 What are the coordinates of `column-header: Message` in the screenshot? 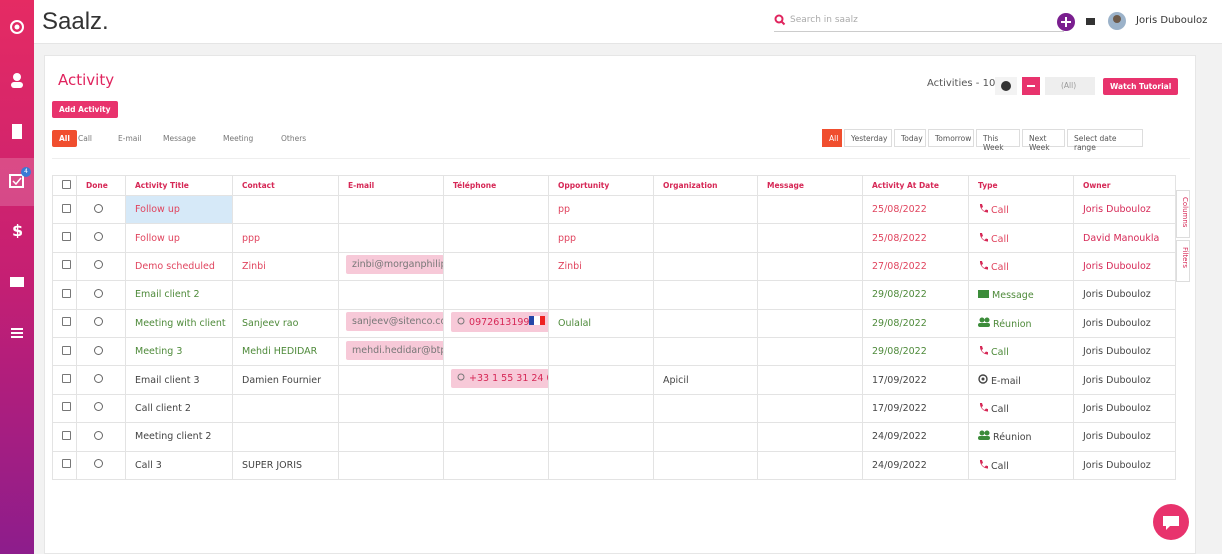 It's located at (810, 185).